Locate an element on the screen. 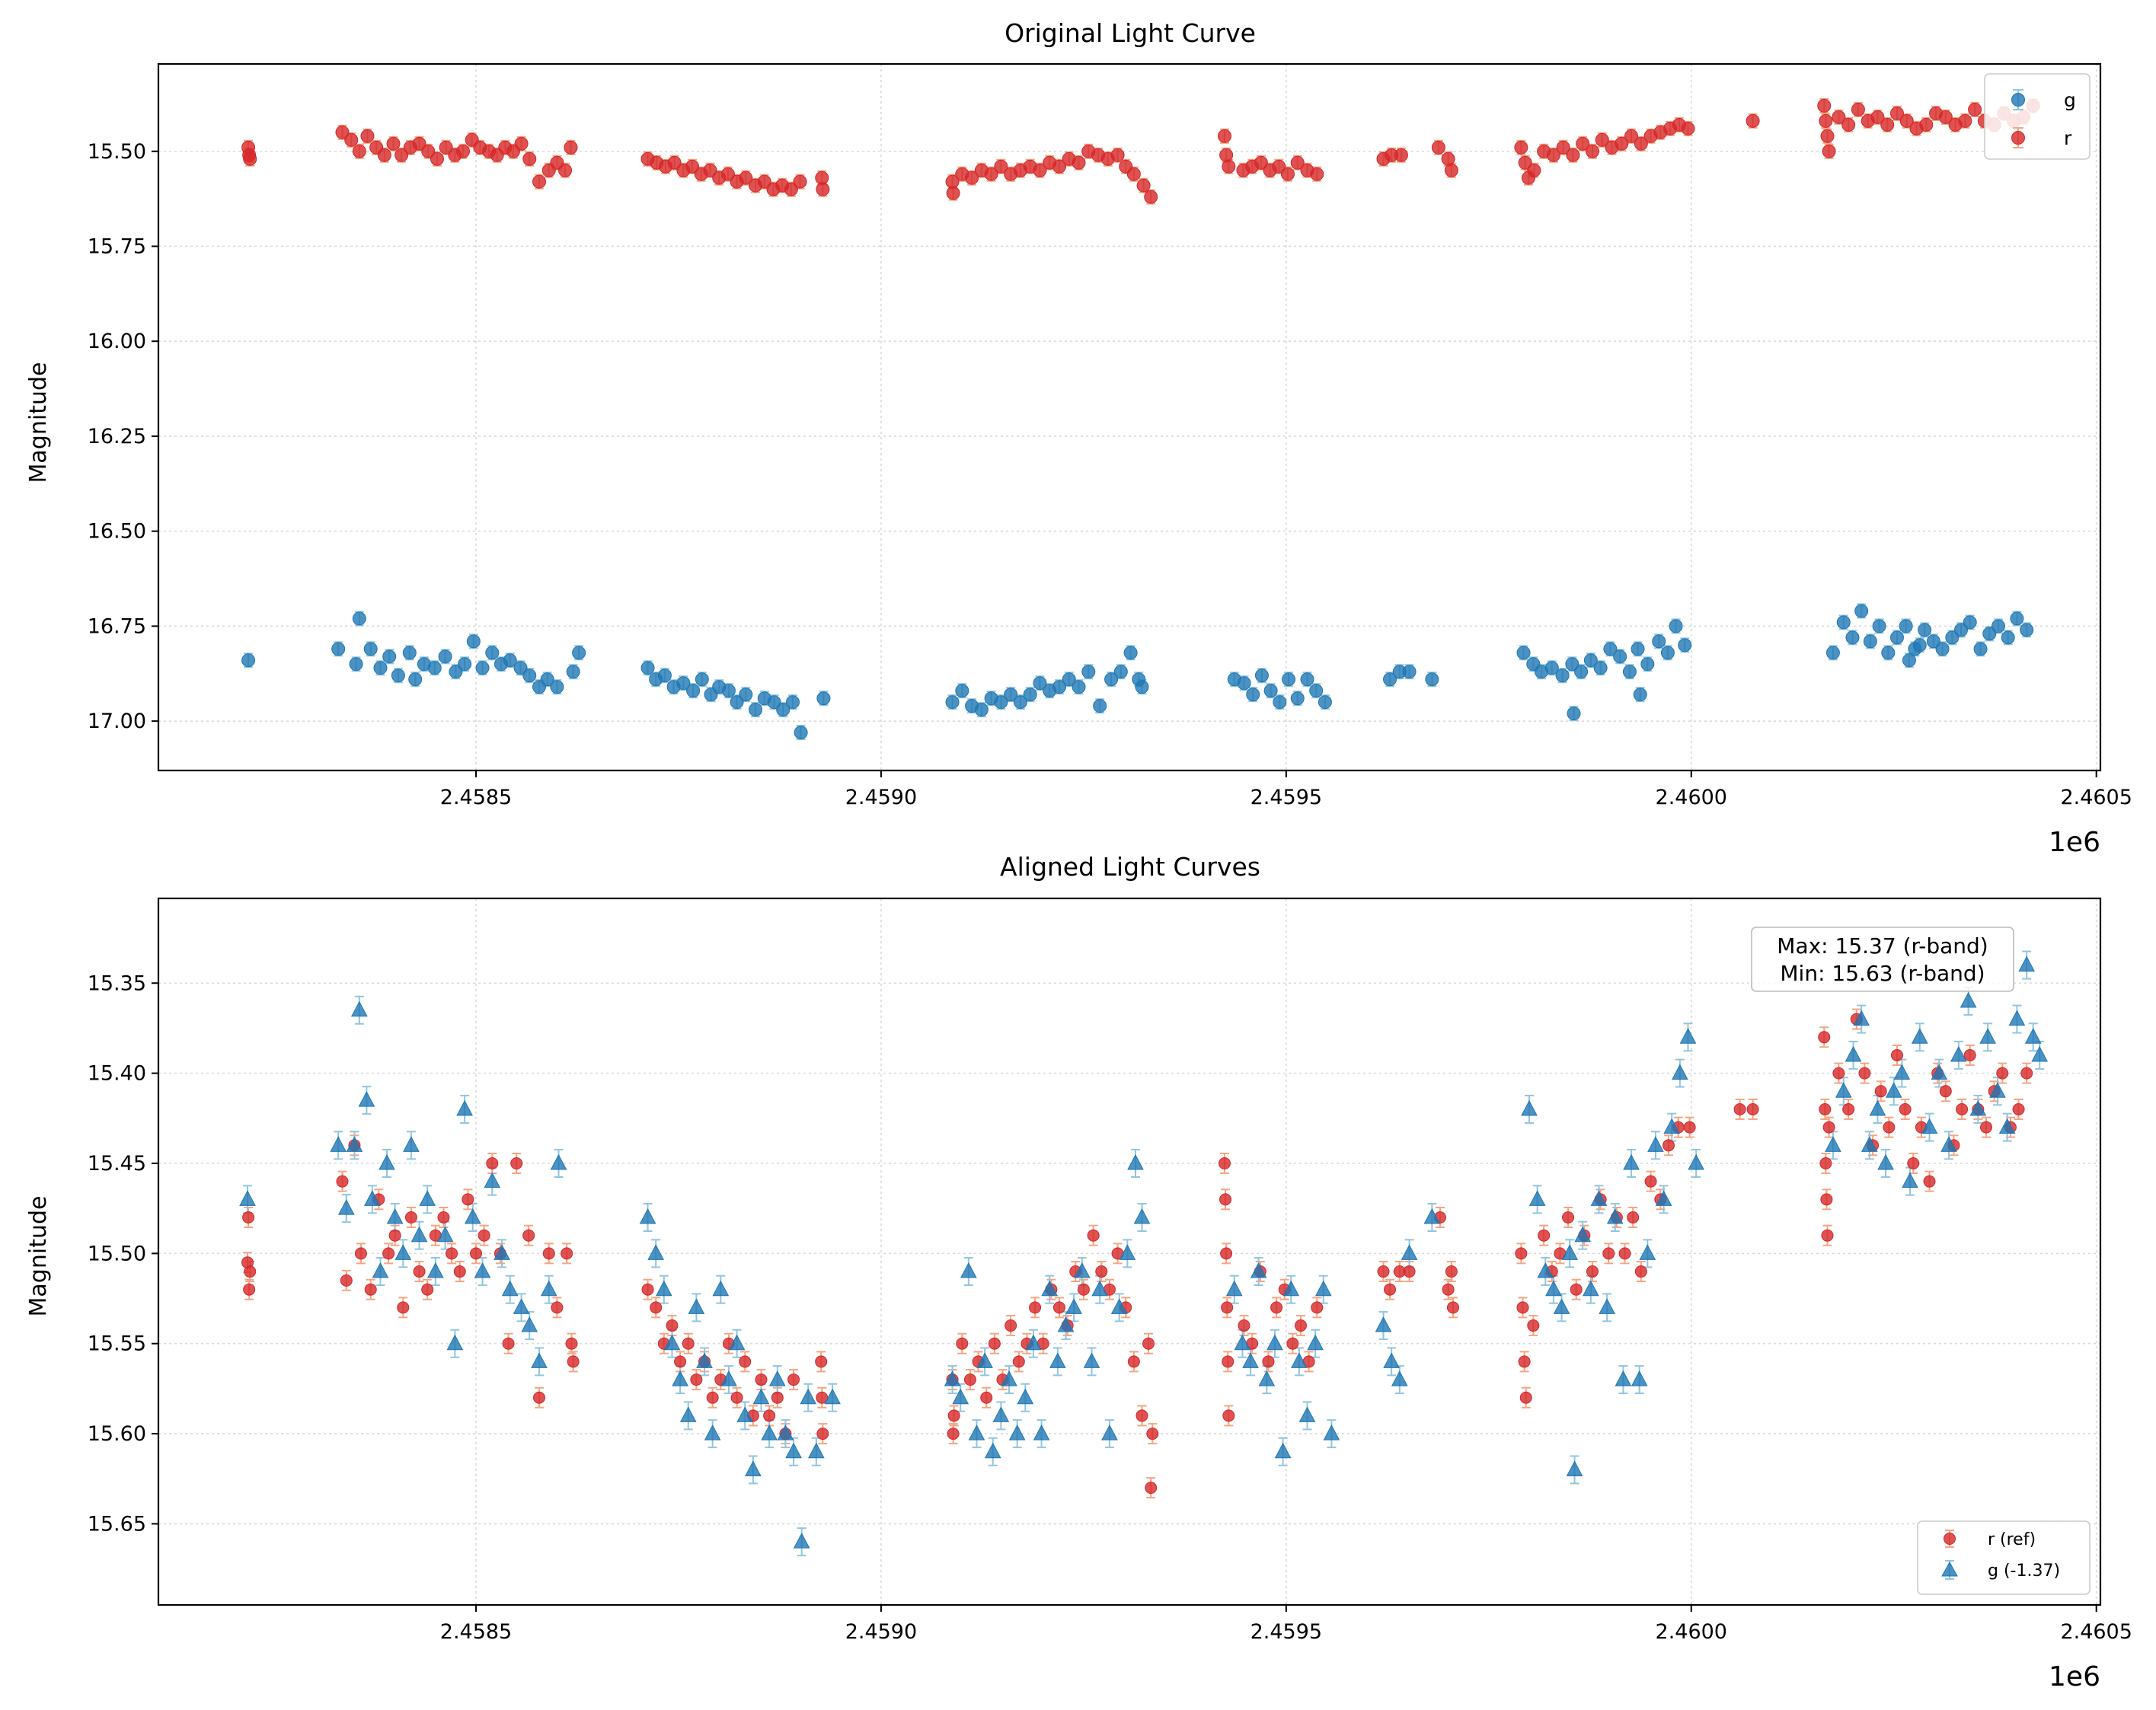 This screenshot has height=1710, width=2156. y-axis-label: Magnitude is located at coordinates (38, 1256).